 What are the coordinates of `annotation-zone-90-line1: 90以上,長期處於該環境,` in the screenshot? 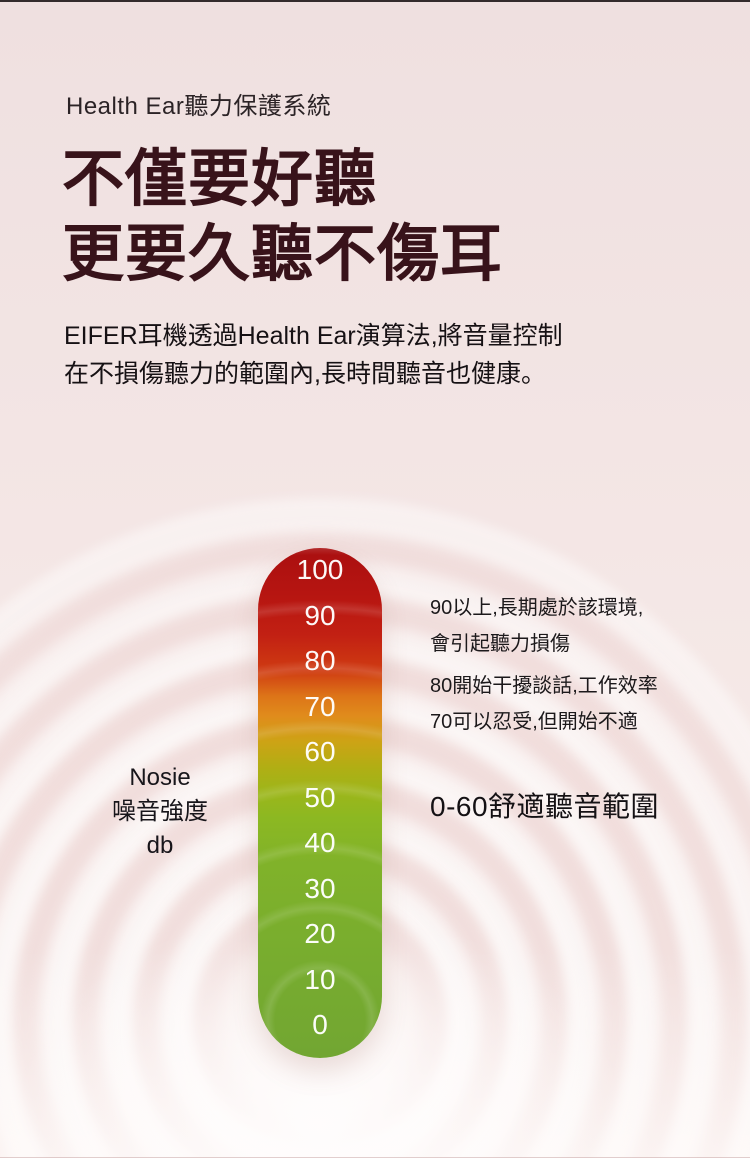 It's located at (537, 608).